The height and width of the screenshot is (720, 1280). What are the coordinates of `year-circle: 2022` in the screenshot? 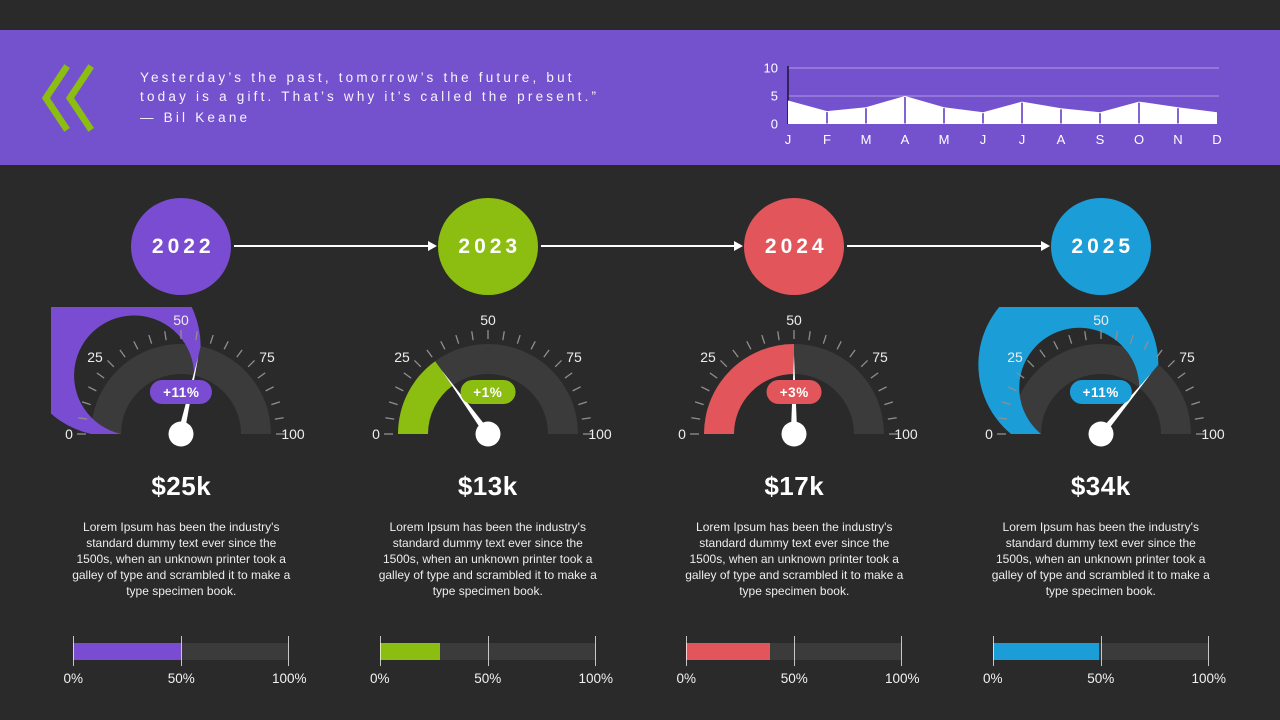 It's located at (181, 246).